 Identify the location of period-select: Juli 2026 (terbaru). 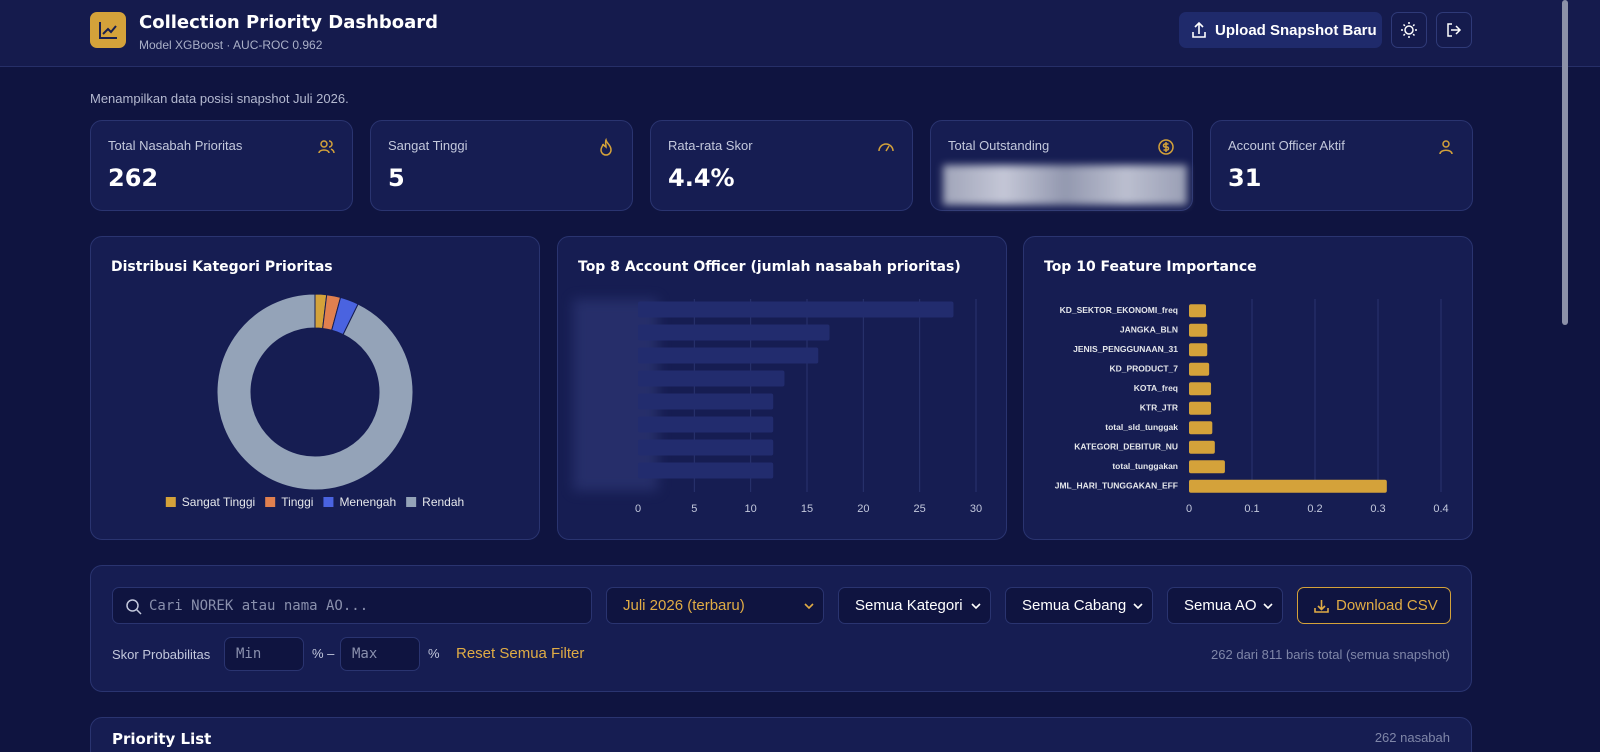
(715, 605).